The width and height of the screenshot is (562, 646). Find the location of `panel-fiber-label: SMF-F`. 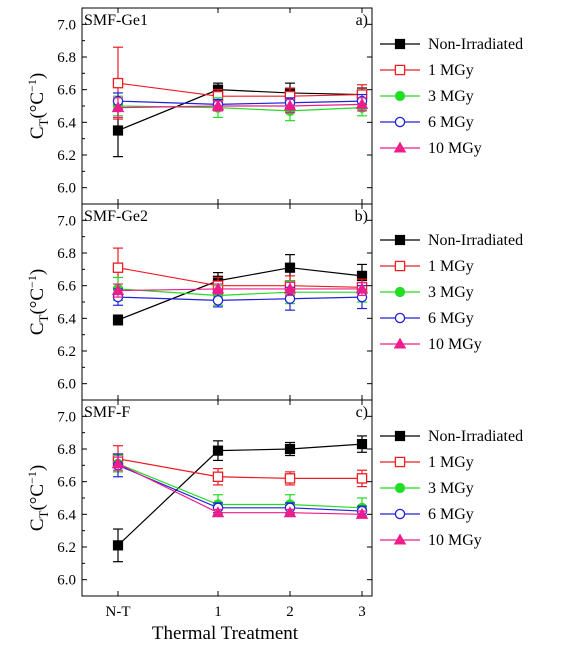

panel-fiber-label: SMF-F is located at coordinates (107, 412).